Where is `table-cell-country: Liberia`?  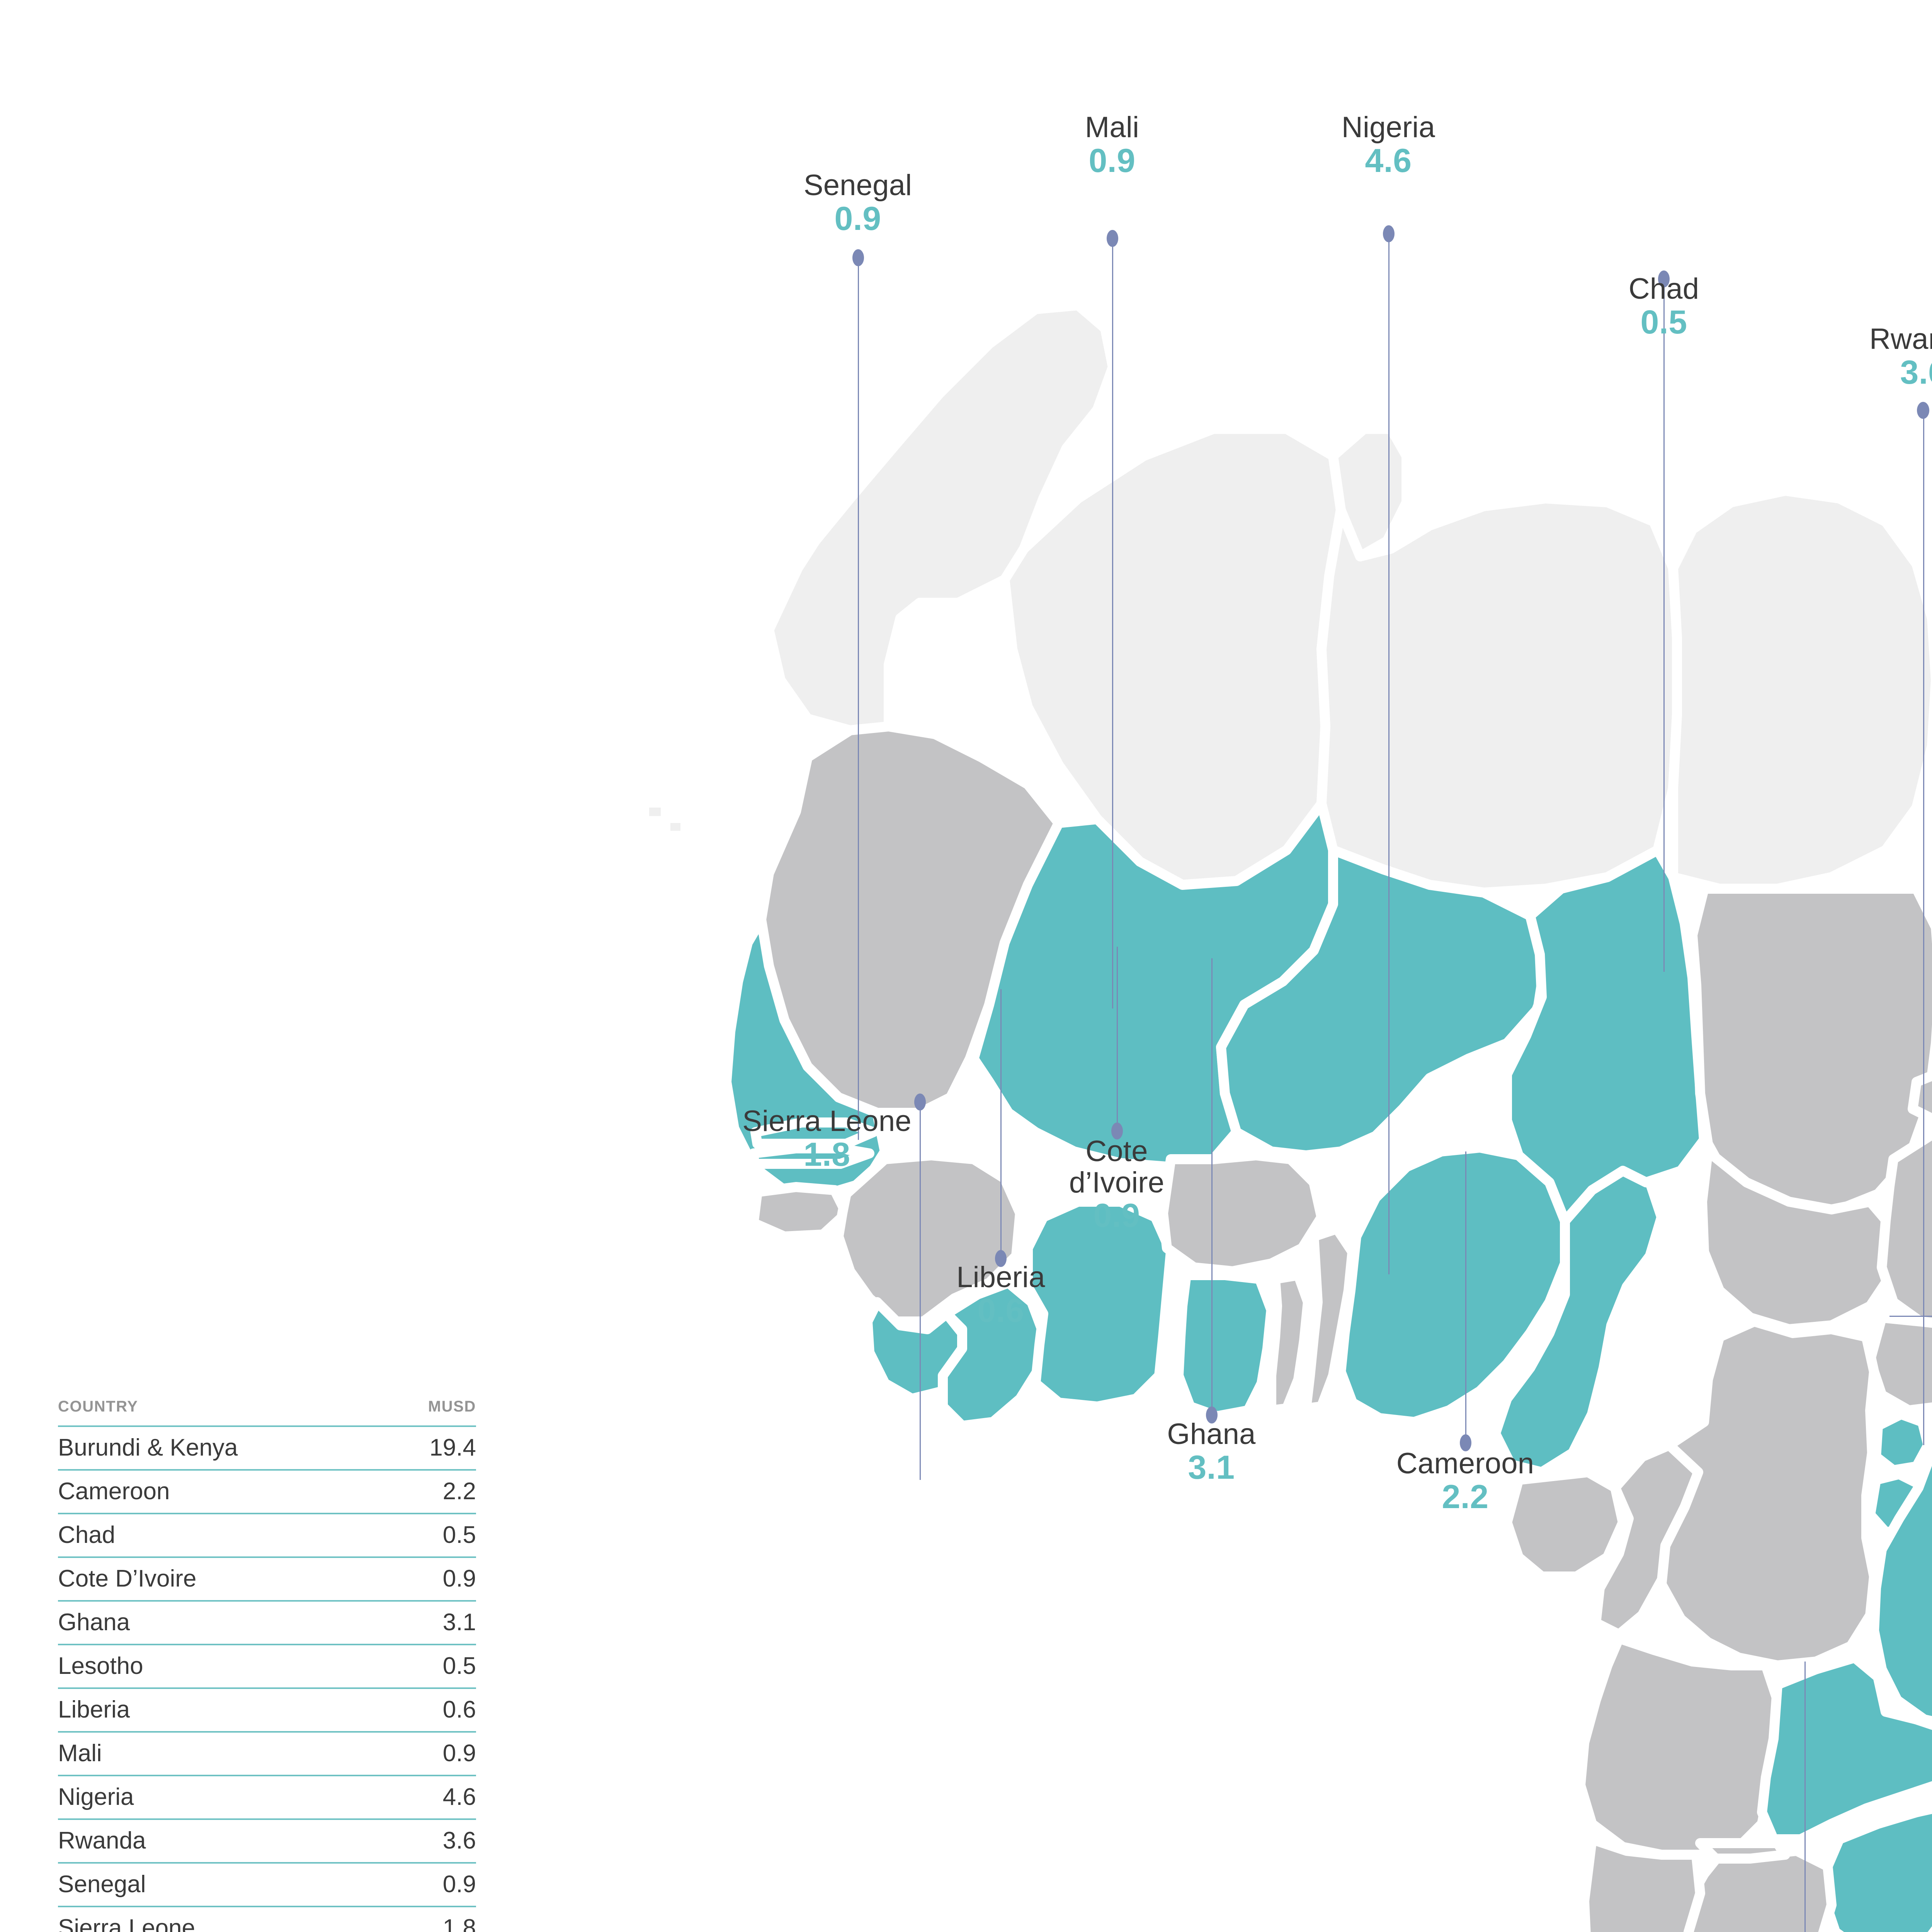
table-cell-country: Liberia is located at coordinates (209, 1710).